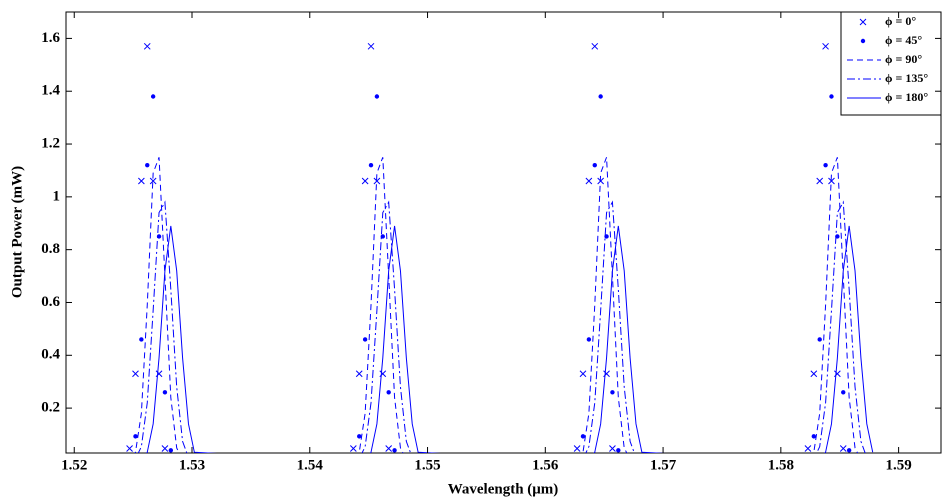  I want to click on y-axis-label: Output Power (mW), so click(17, 232).